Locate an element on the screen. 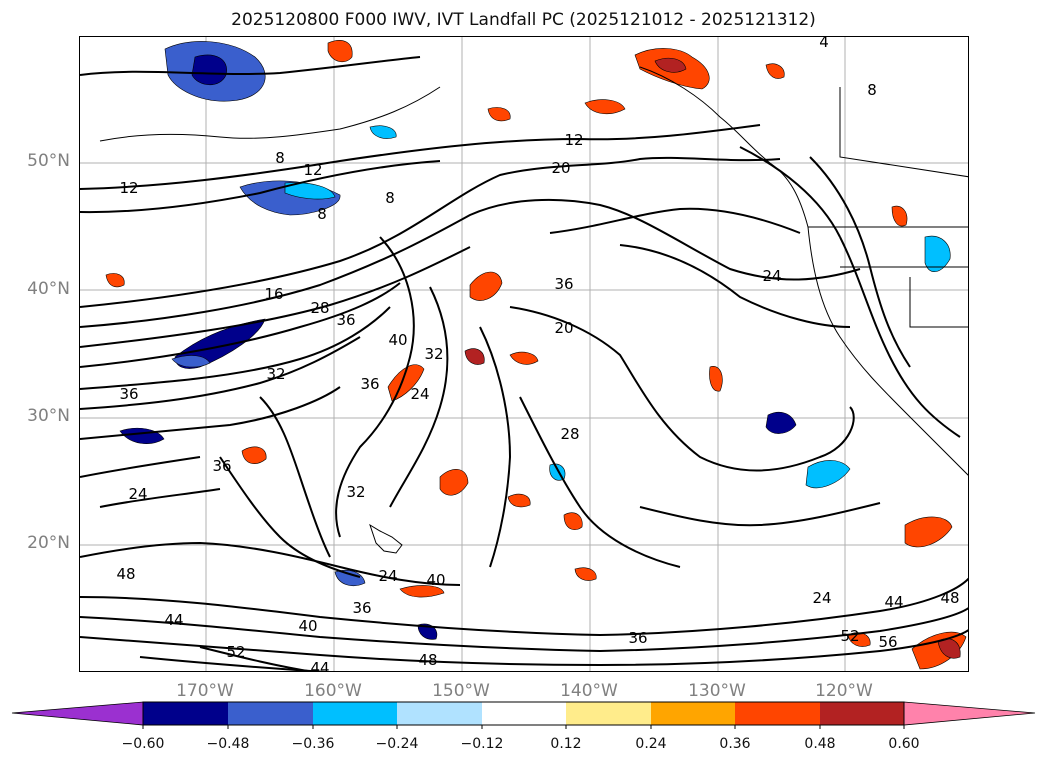 The image size is (1047, 765). lat-label-20n: 20°N is located at coordinates (48, 543).